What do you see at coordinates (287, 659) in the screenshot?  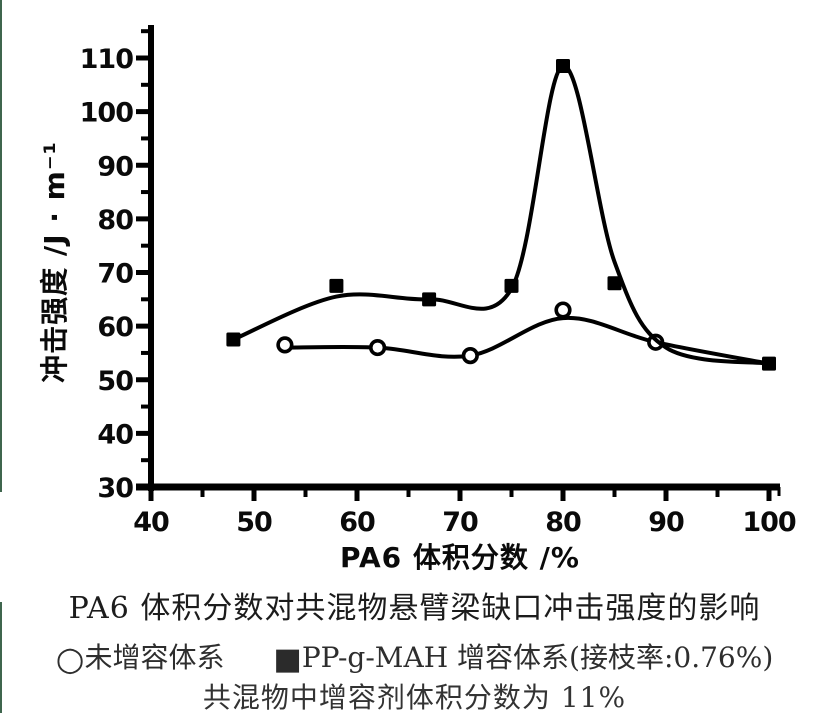 I see `filled-square-icon: ■` at bounding box center [287, 659].